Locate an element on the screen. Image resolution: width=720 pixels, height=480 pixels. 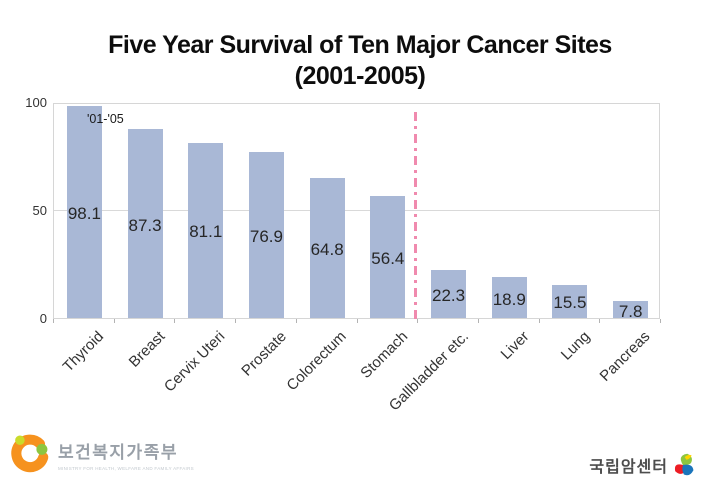
x-axis-label: Cervix Uteri is located at coordinates (195, 362).